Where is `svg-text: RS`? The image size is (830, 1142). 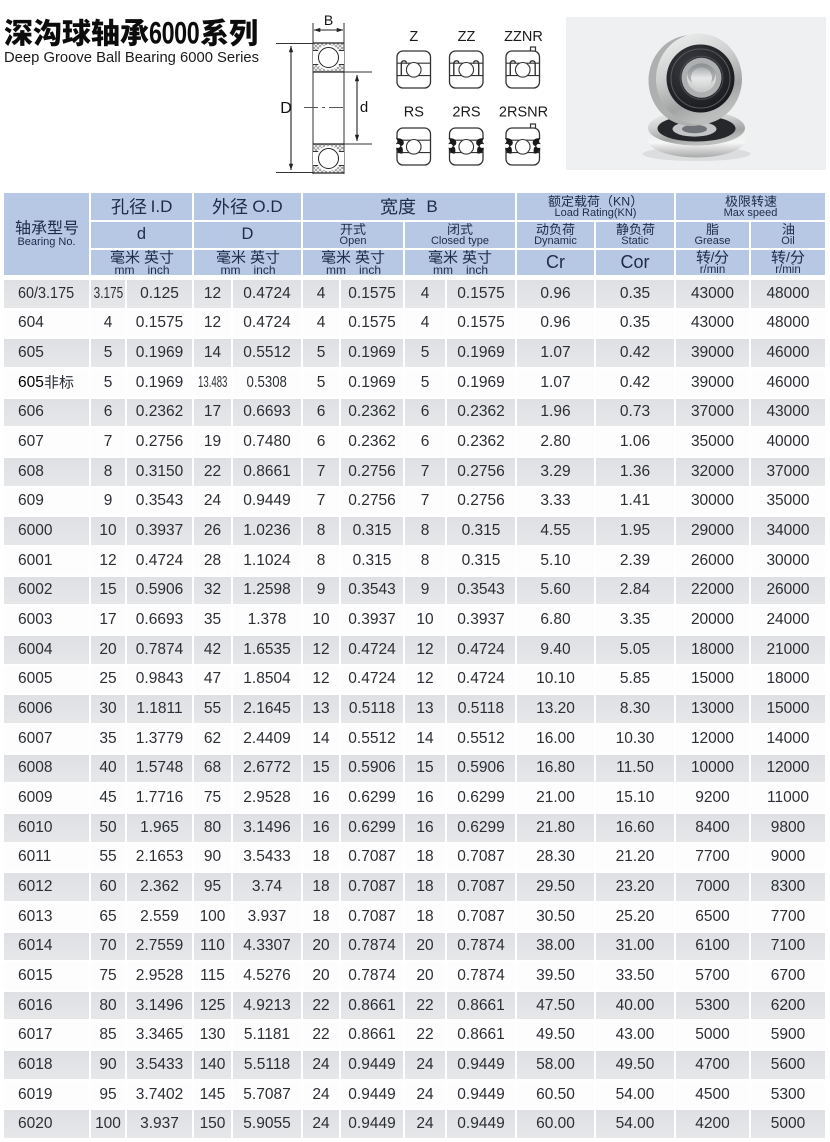 svg-text: RS is located at coordinates (414, 113).